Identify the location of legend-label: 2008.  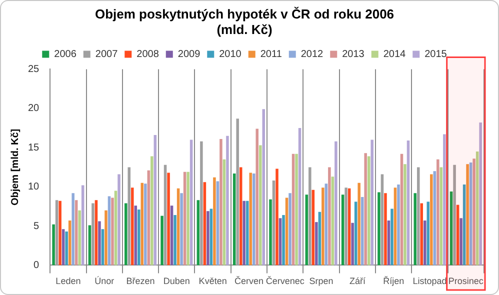
(148, 54).